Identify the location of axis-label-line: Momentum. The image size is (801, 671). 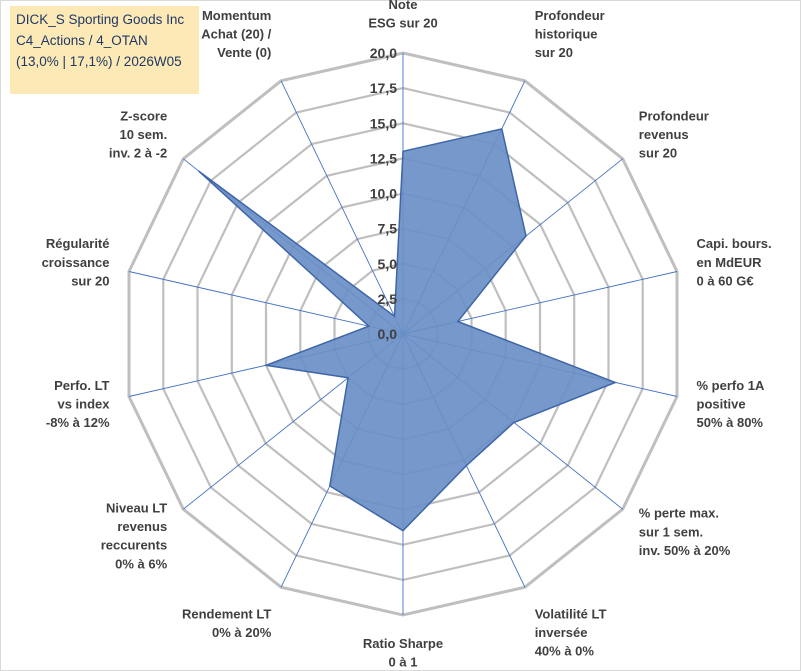
(236, 15).